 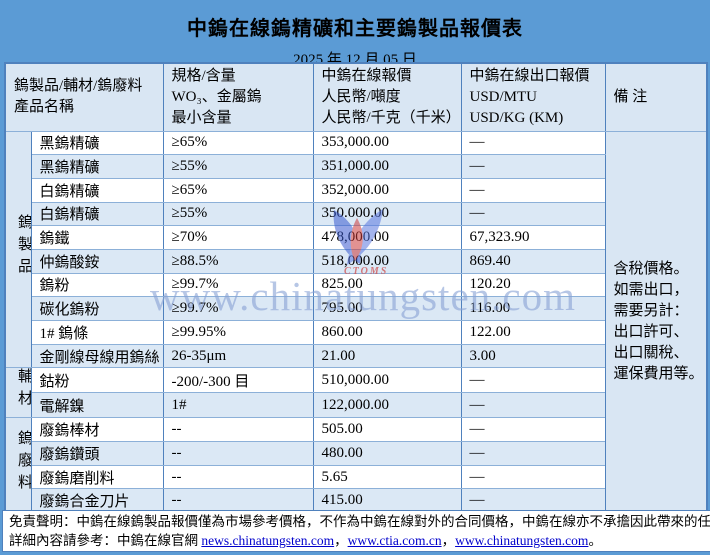 I want to click on header-export-price: 中鎢在線出口報價 USD/MTU USD/KG (KM), so click(x=533, y=97).